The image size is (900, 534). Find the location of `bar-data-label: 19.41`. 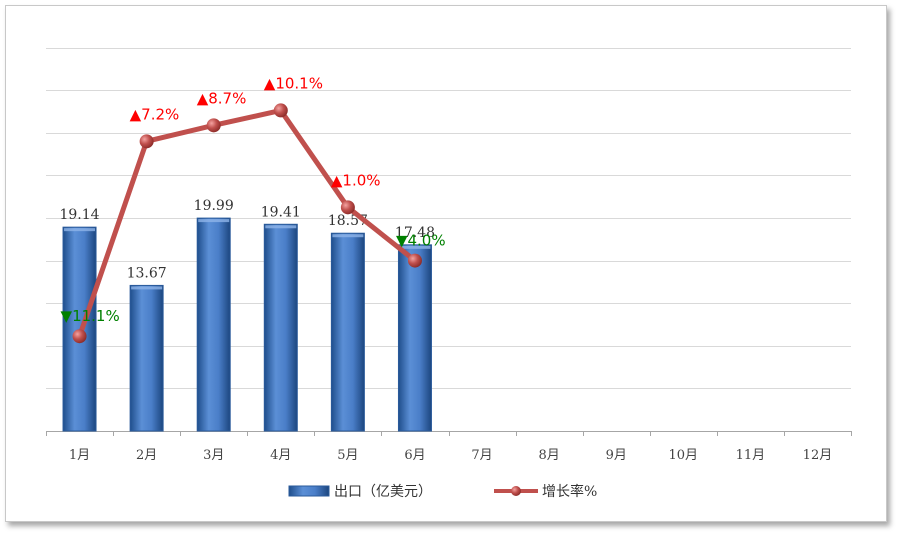

bar-data-label: 19.41 is located at coordinates (281, 212).